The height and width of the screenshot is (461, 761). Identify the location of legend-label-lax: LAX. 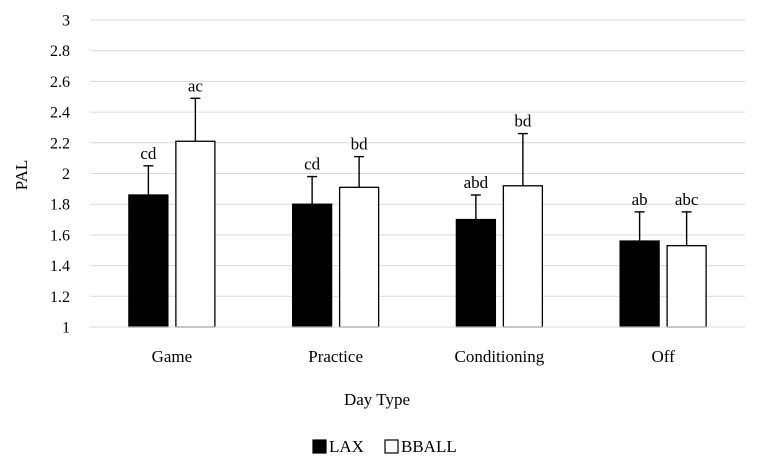
(346, 446).